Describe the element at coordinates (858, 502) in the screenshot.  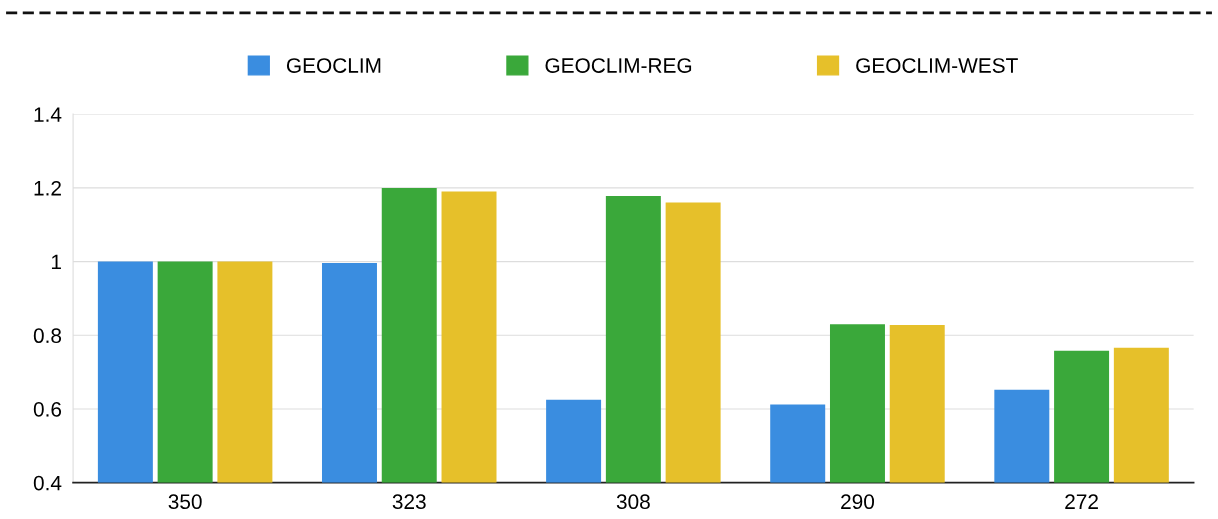
I see `x-tick-label: 290` at that location.